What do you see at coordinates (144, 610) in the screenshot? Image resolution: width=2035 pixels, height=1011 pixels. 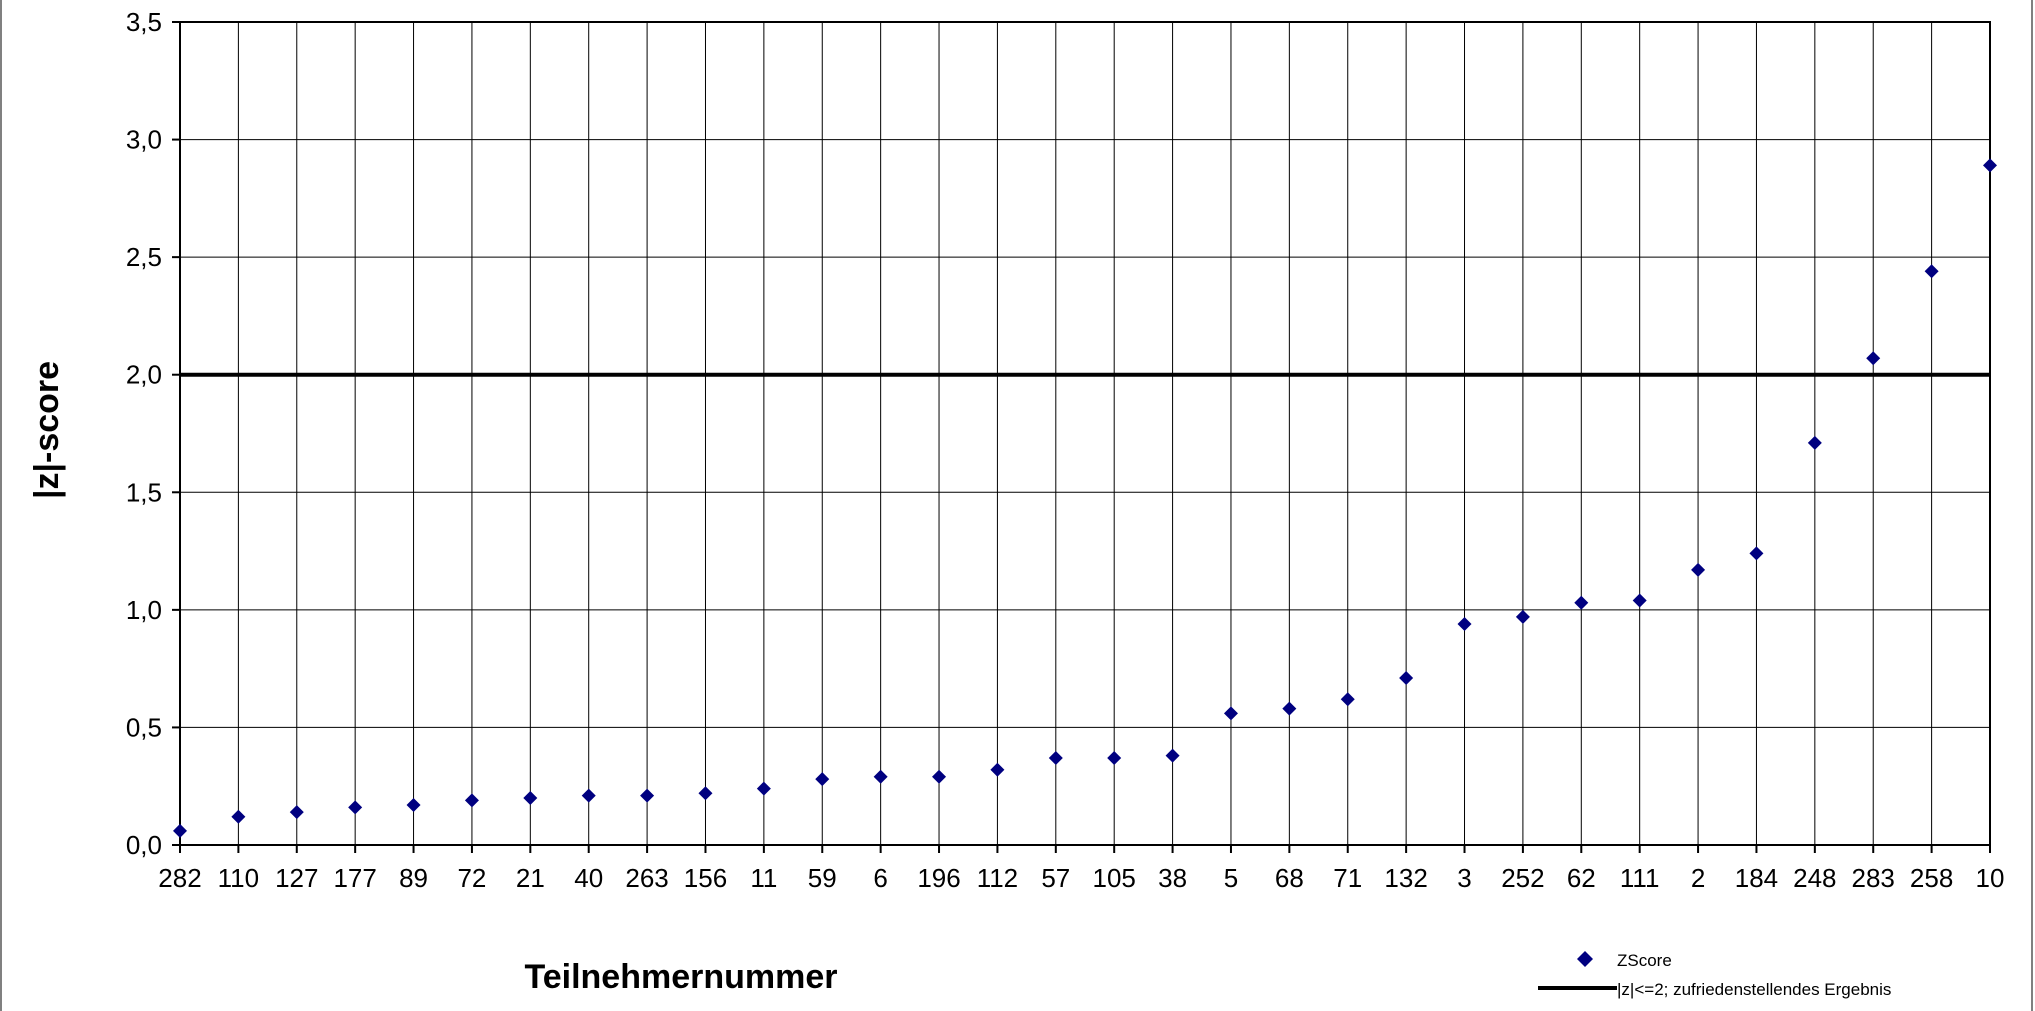 I see `y-tick-label: 1,0` at bounding box center [144, 610].